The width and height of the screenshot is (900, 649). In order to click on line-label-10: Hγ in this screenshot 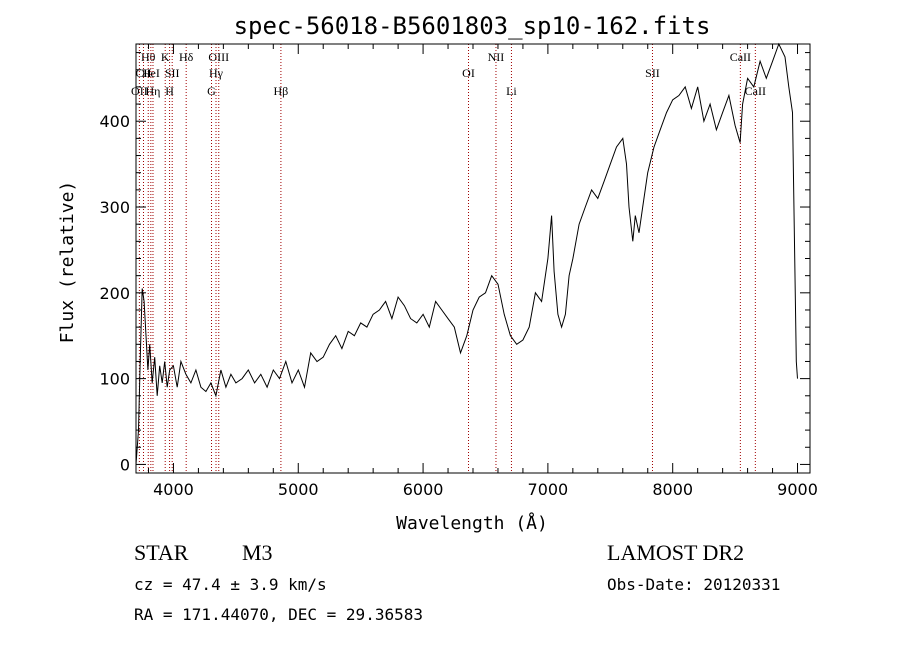, I will do `click(216, 73)`.